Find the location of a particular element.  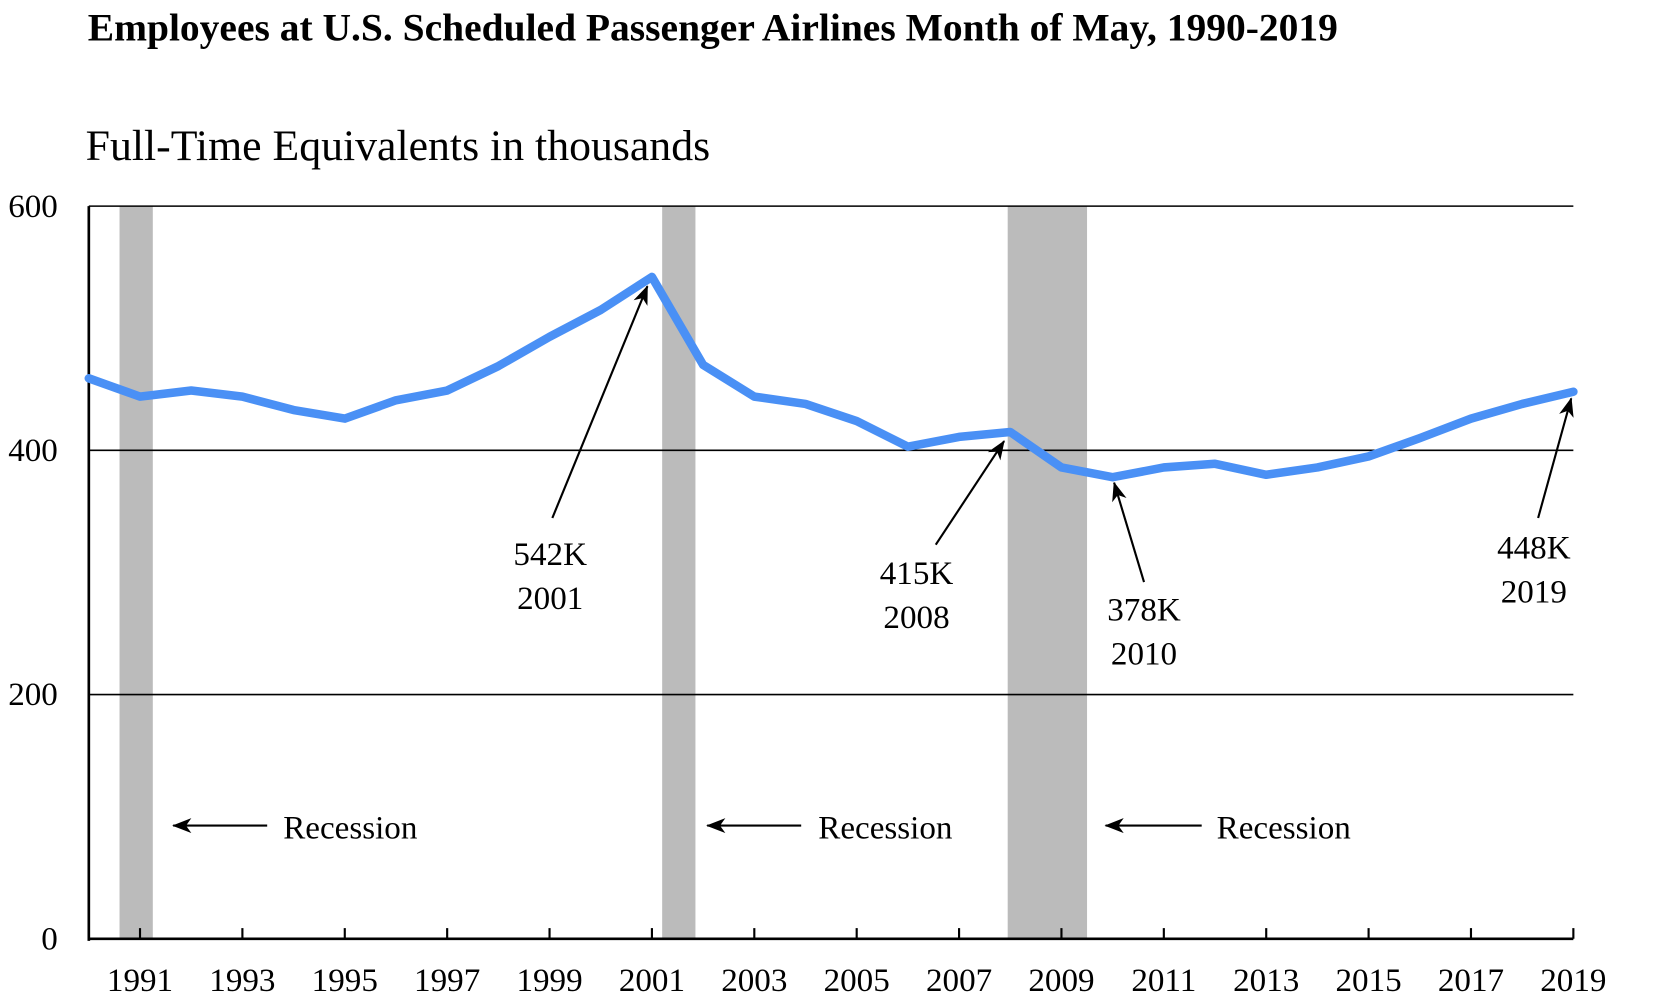

annotation-year: 2010 is located at coordinates (1144, 654).